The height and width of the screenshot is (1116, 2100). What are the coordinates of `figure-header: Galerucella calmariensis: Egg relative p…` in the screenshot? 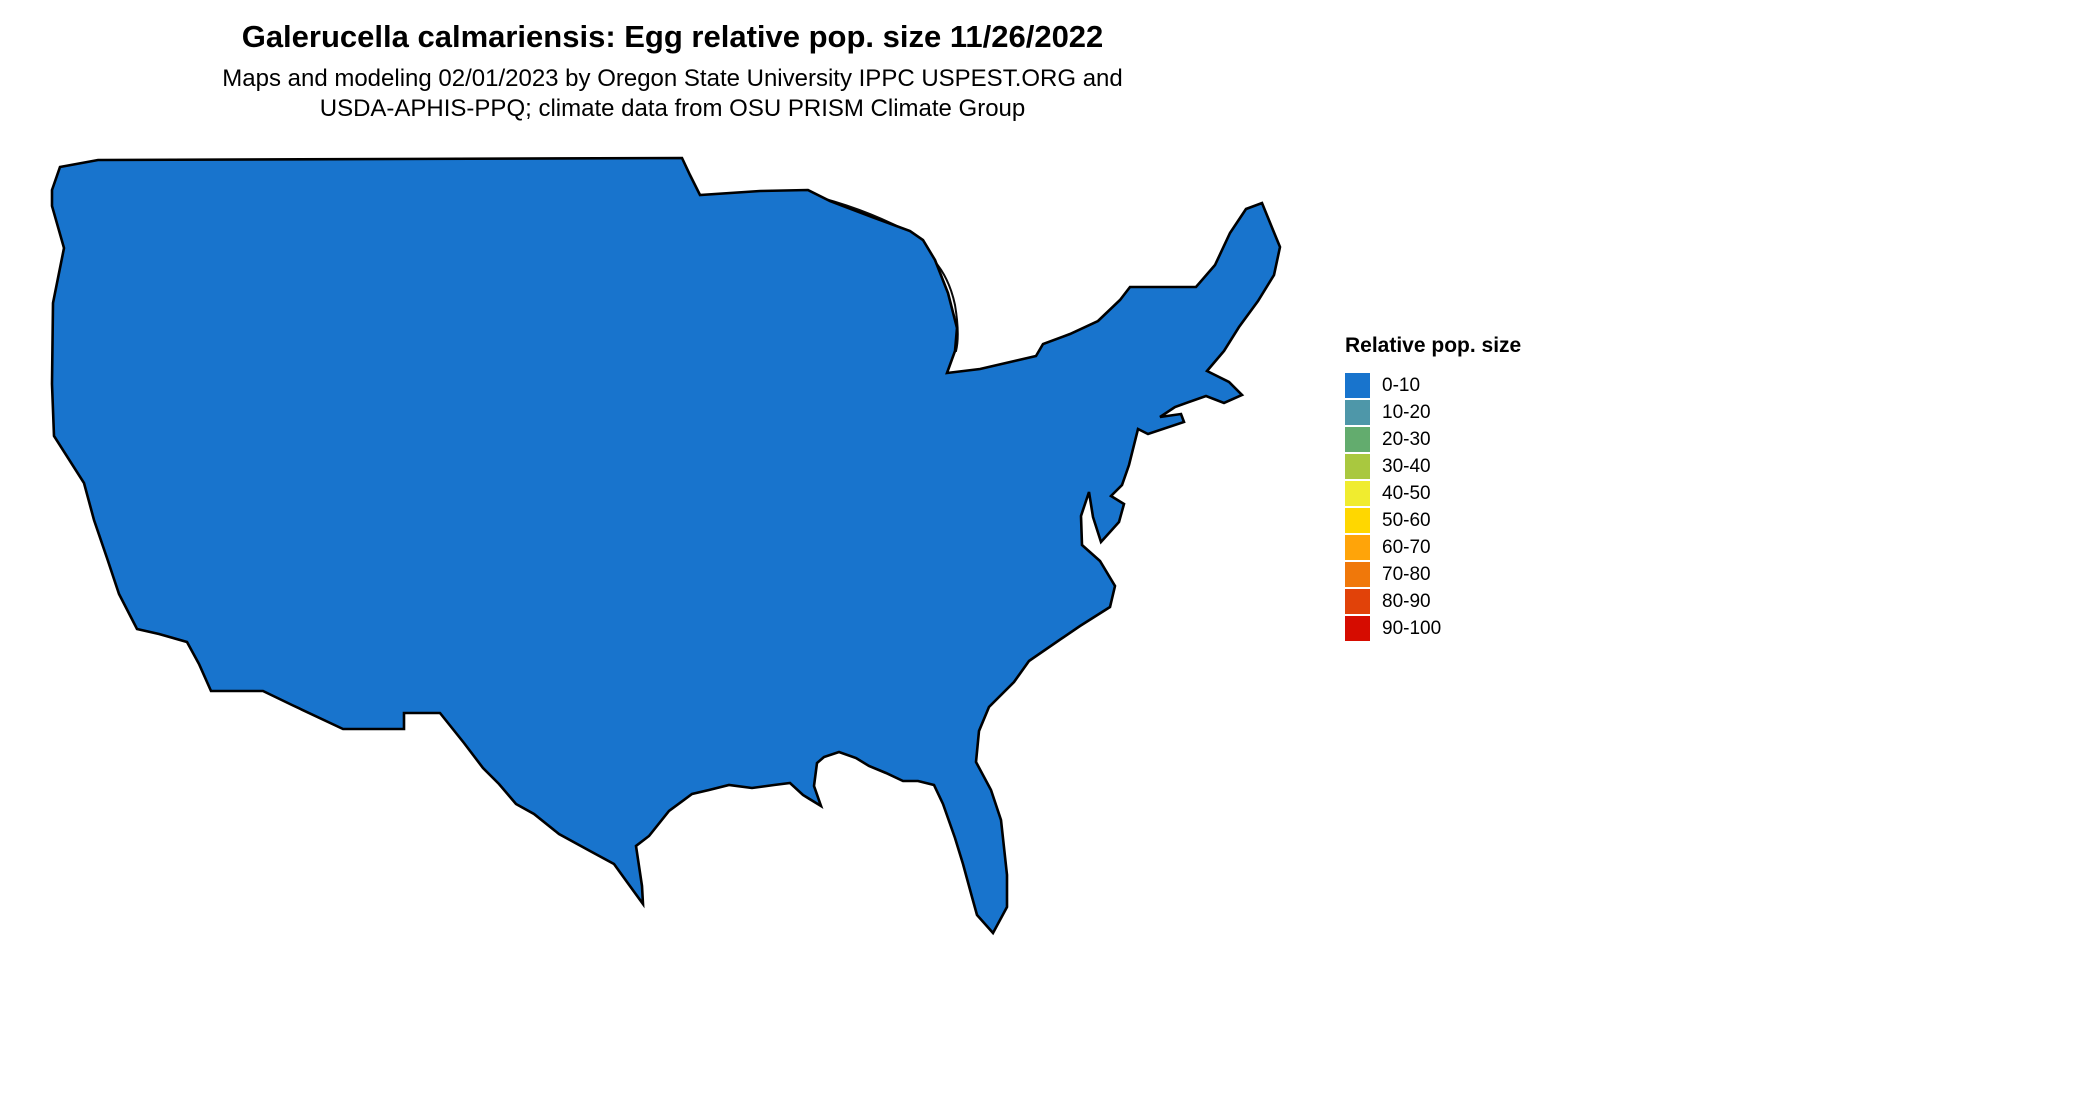 It's located at (672, 71).